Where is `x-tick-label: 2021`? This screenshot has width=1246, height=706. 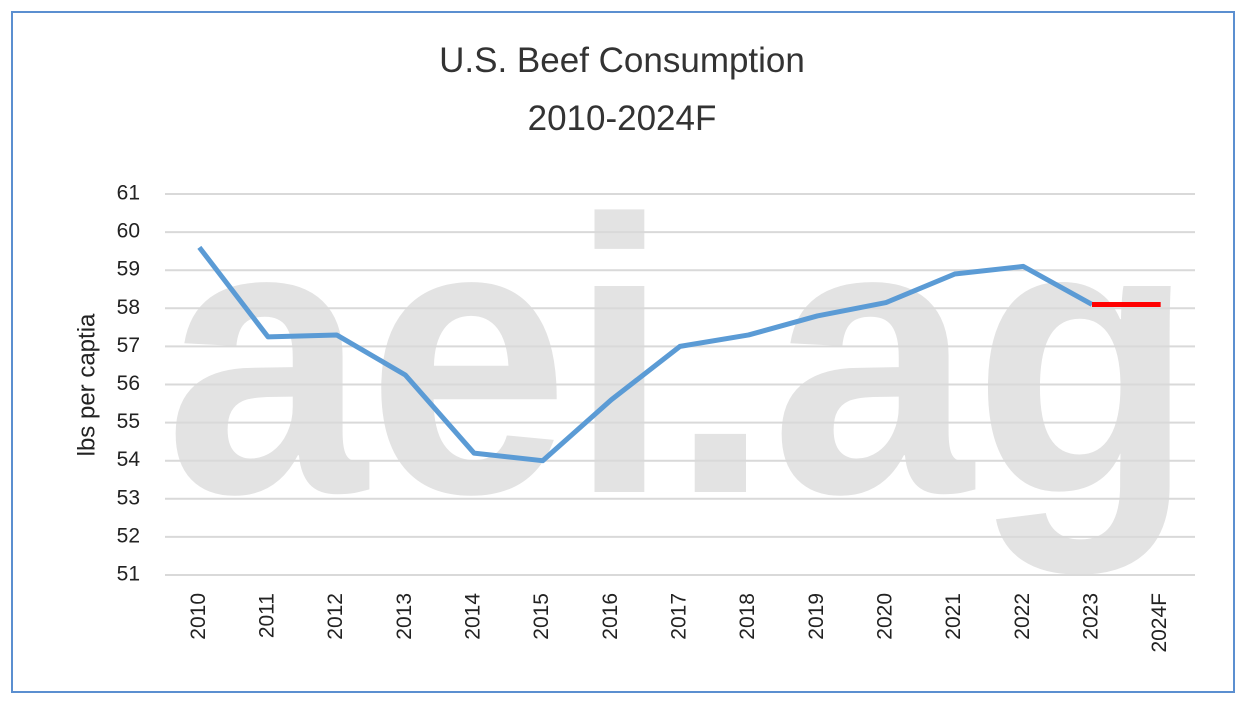 x-tick-label: 2021 is located at coordinates (953, 616).